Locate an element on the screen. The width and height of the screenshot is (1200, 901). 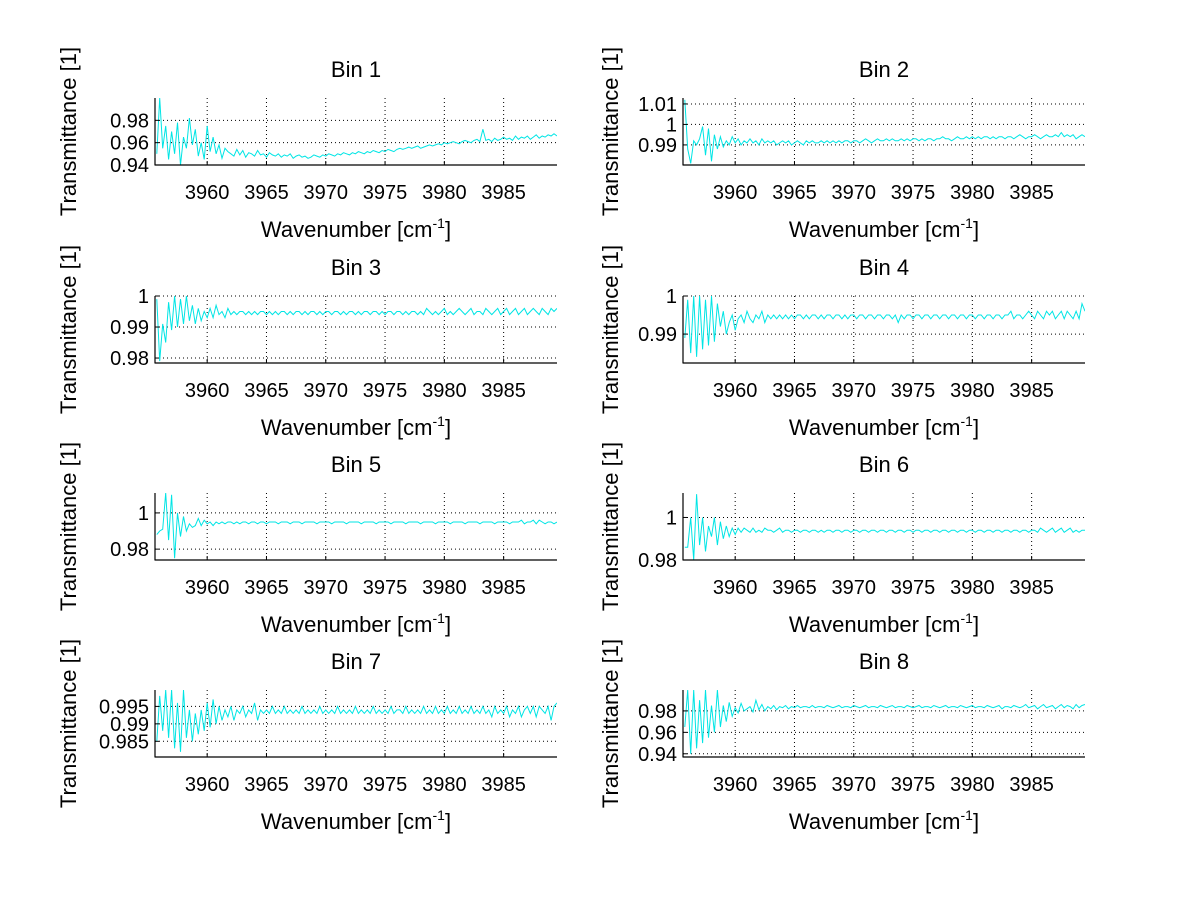
subplot-title: Bin 2 is located at coordinates (884, 69).